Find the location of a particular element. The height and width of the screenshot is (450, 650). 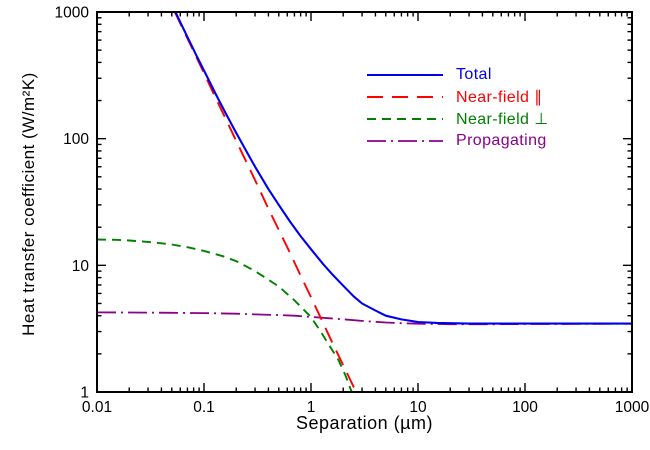

curve-near-field-perpendicular is located at coordinates (225, 315).